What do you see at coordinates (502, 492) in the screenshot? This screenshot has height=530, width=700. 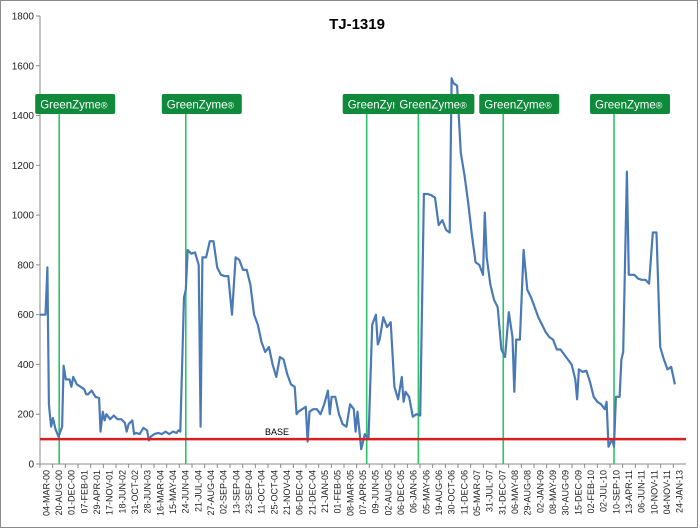 I see `x-tick-label: 31-DEC-07` at bounding box center [502, 492].